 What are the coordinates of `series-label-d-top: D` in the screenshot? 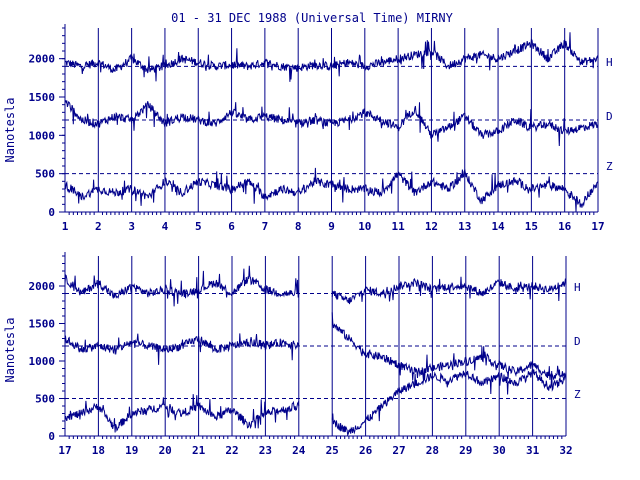 It's located at (609, 116).